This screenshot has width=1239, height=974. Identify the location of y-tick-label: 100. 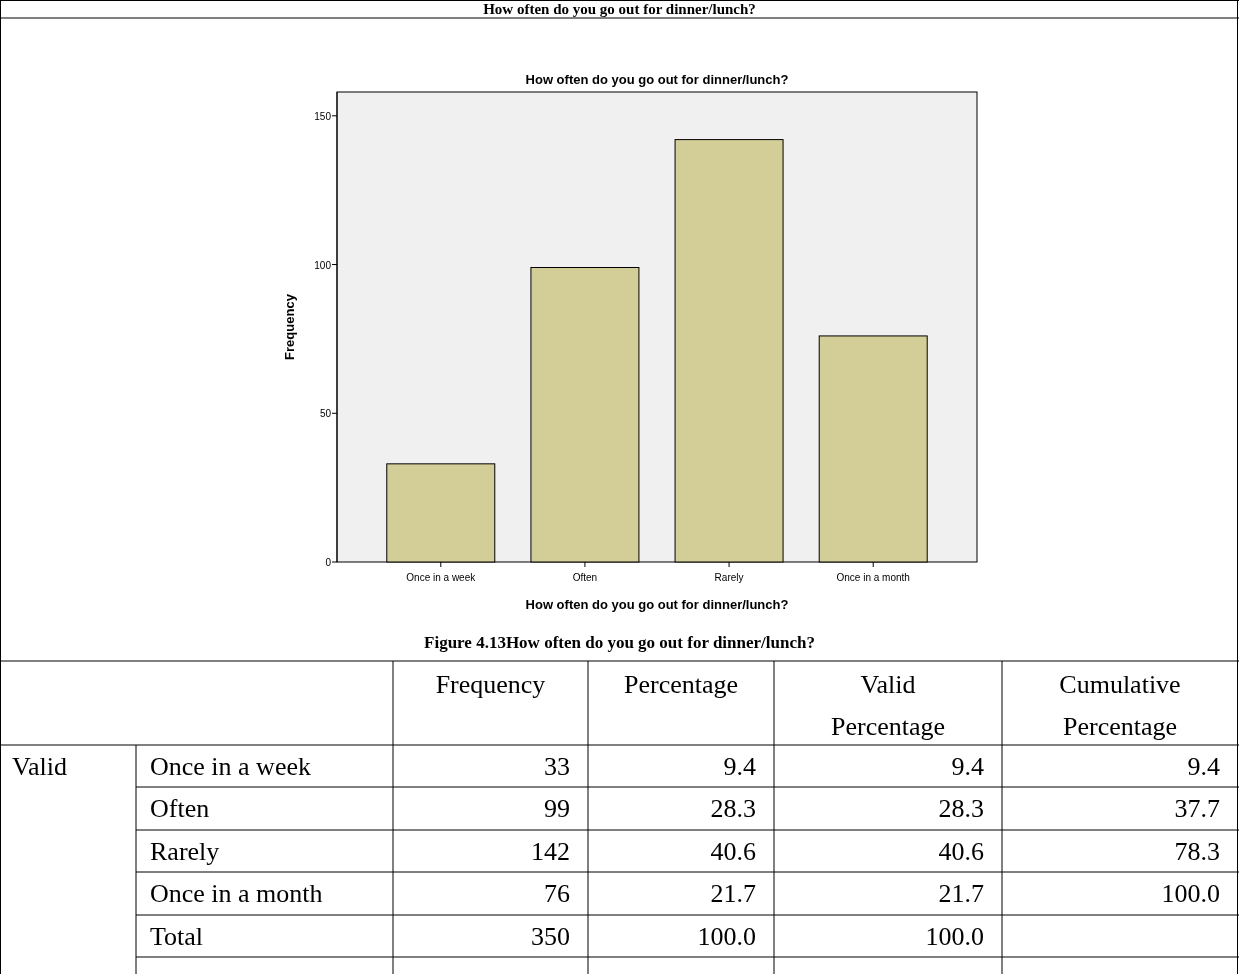
(323, 265).